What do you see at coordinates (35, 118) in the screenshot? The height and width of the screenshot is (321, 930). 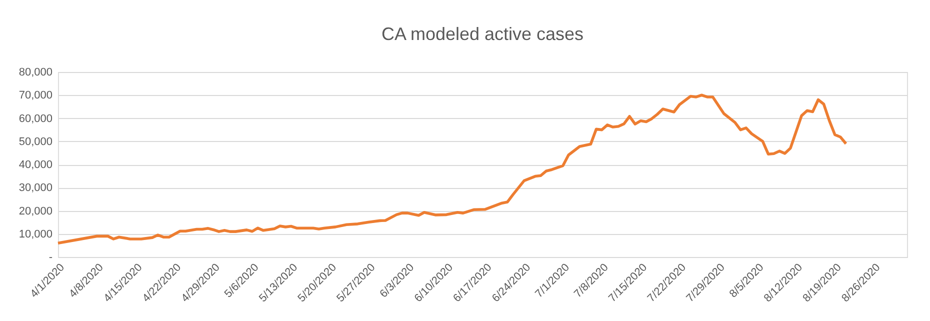 I see `y-tick-label: 60,000` at bounding box center [35, 118].